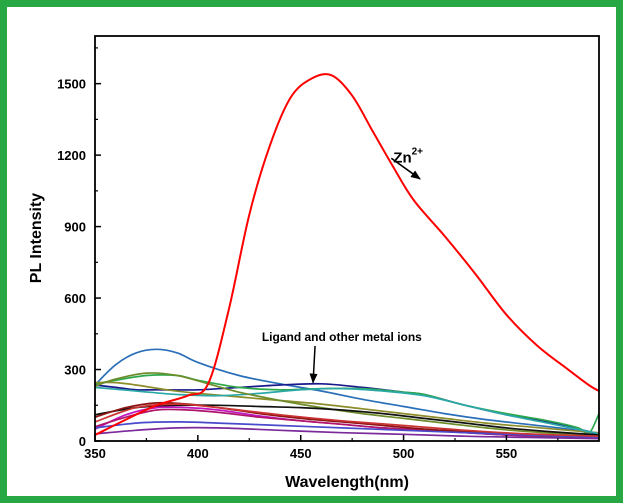  I want to click on zn-arrow, so click(405, 168).